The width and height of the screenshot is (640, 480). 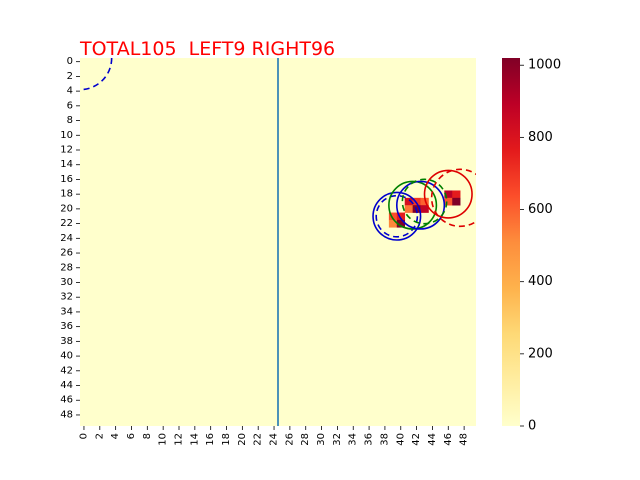 What do you see at coordinates (66, 208) in the screenshot?
I see `y-tick-label: 20` at bounding box center [66, 208].